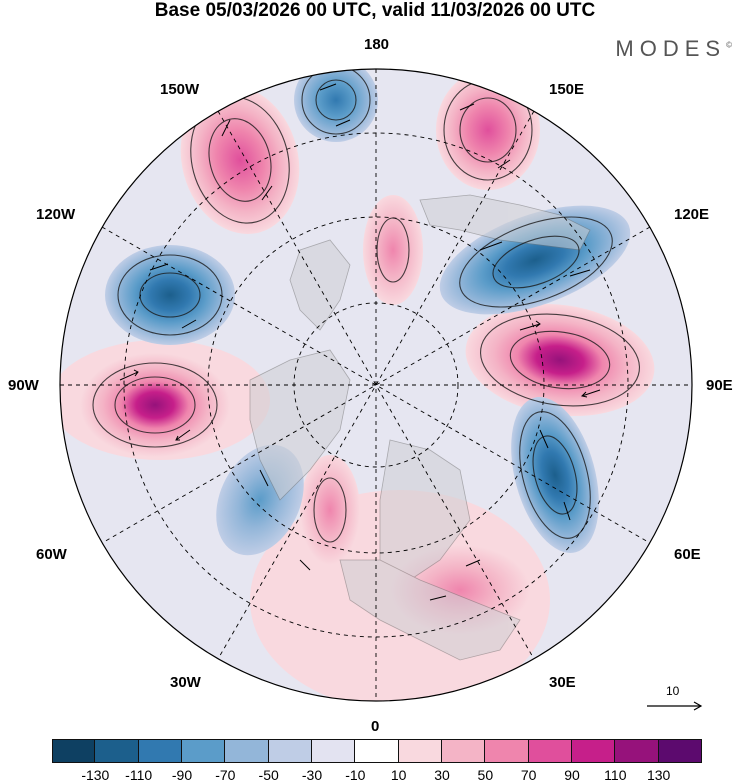 The width and height of the screenshot is (750, 783). Describe the element at coordinates (240, 160) in the screenshot. I see `positive-anomaly-north-pacific-east` at that location.